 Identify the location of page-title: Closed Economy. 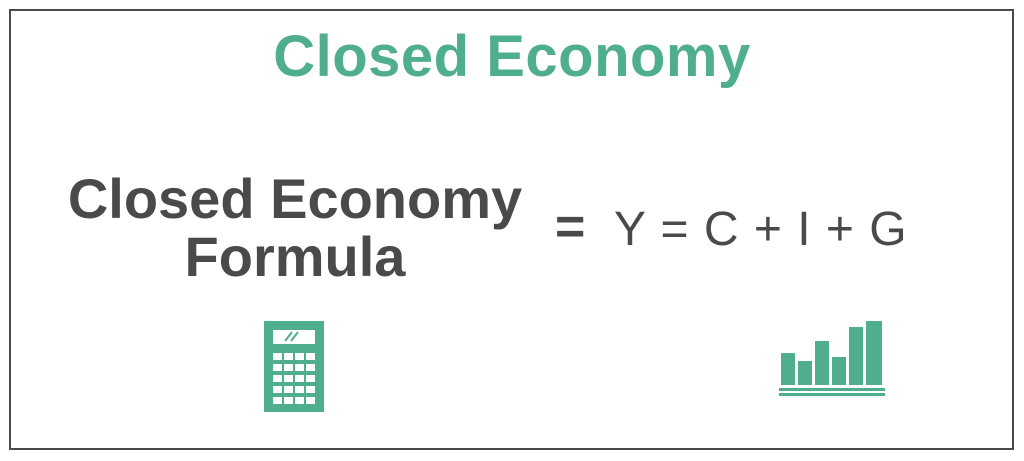
(512, 56).